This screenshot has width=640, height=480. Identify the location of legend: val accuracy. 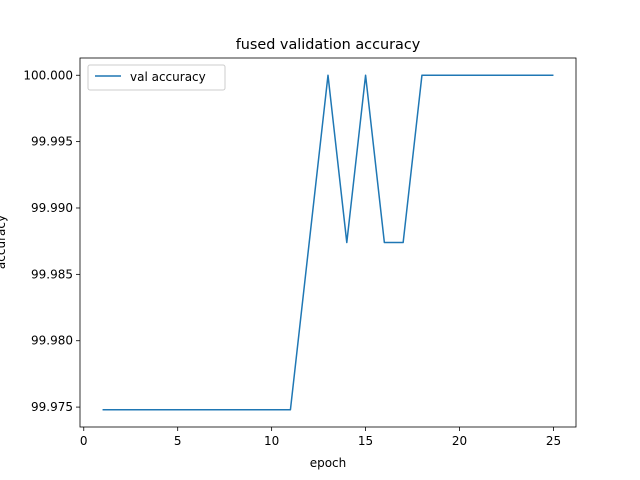
(156, 77).